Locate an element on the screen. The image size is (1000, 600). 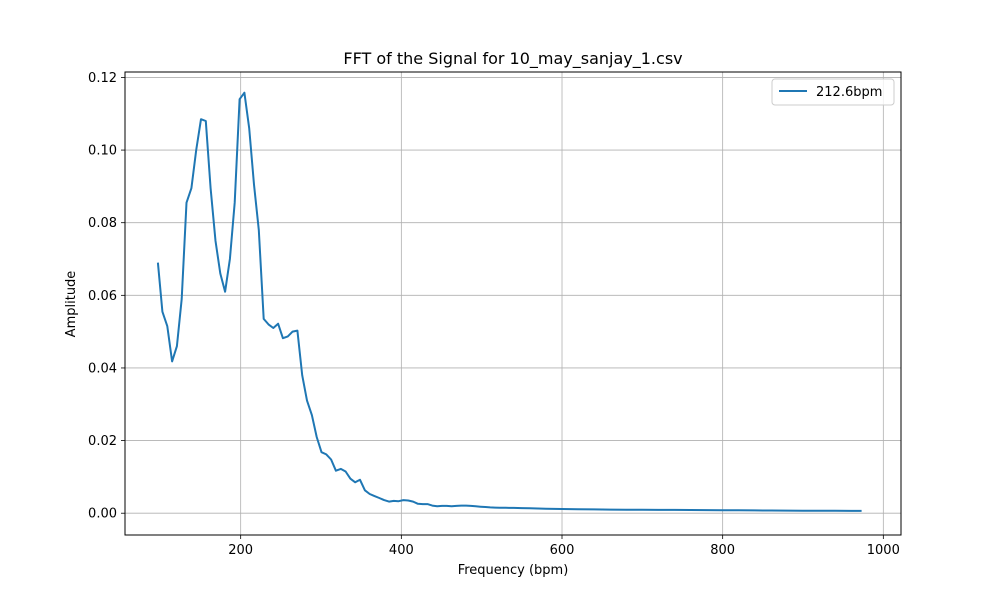
y-tick-label: 0.04 is located at coordinates (102, 368).